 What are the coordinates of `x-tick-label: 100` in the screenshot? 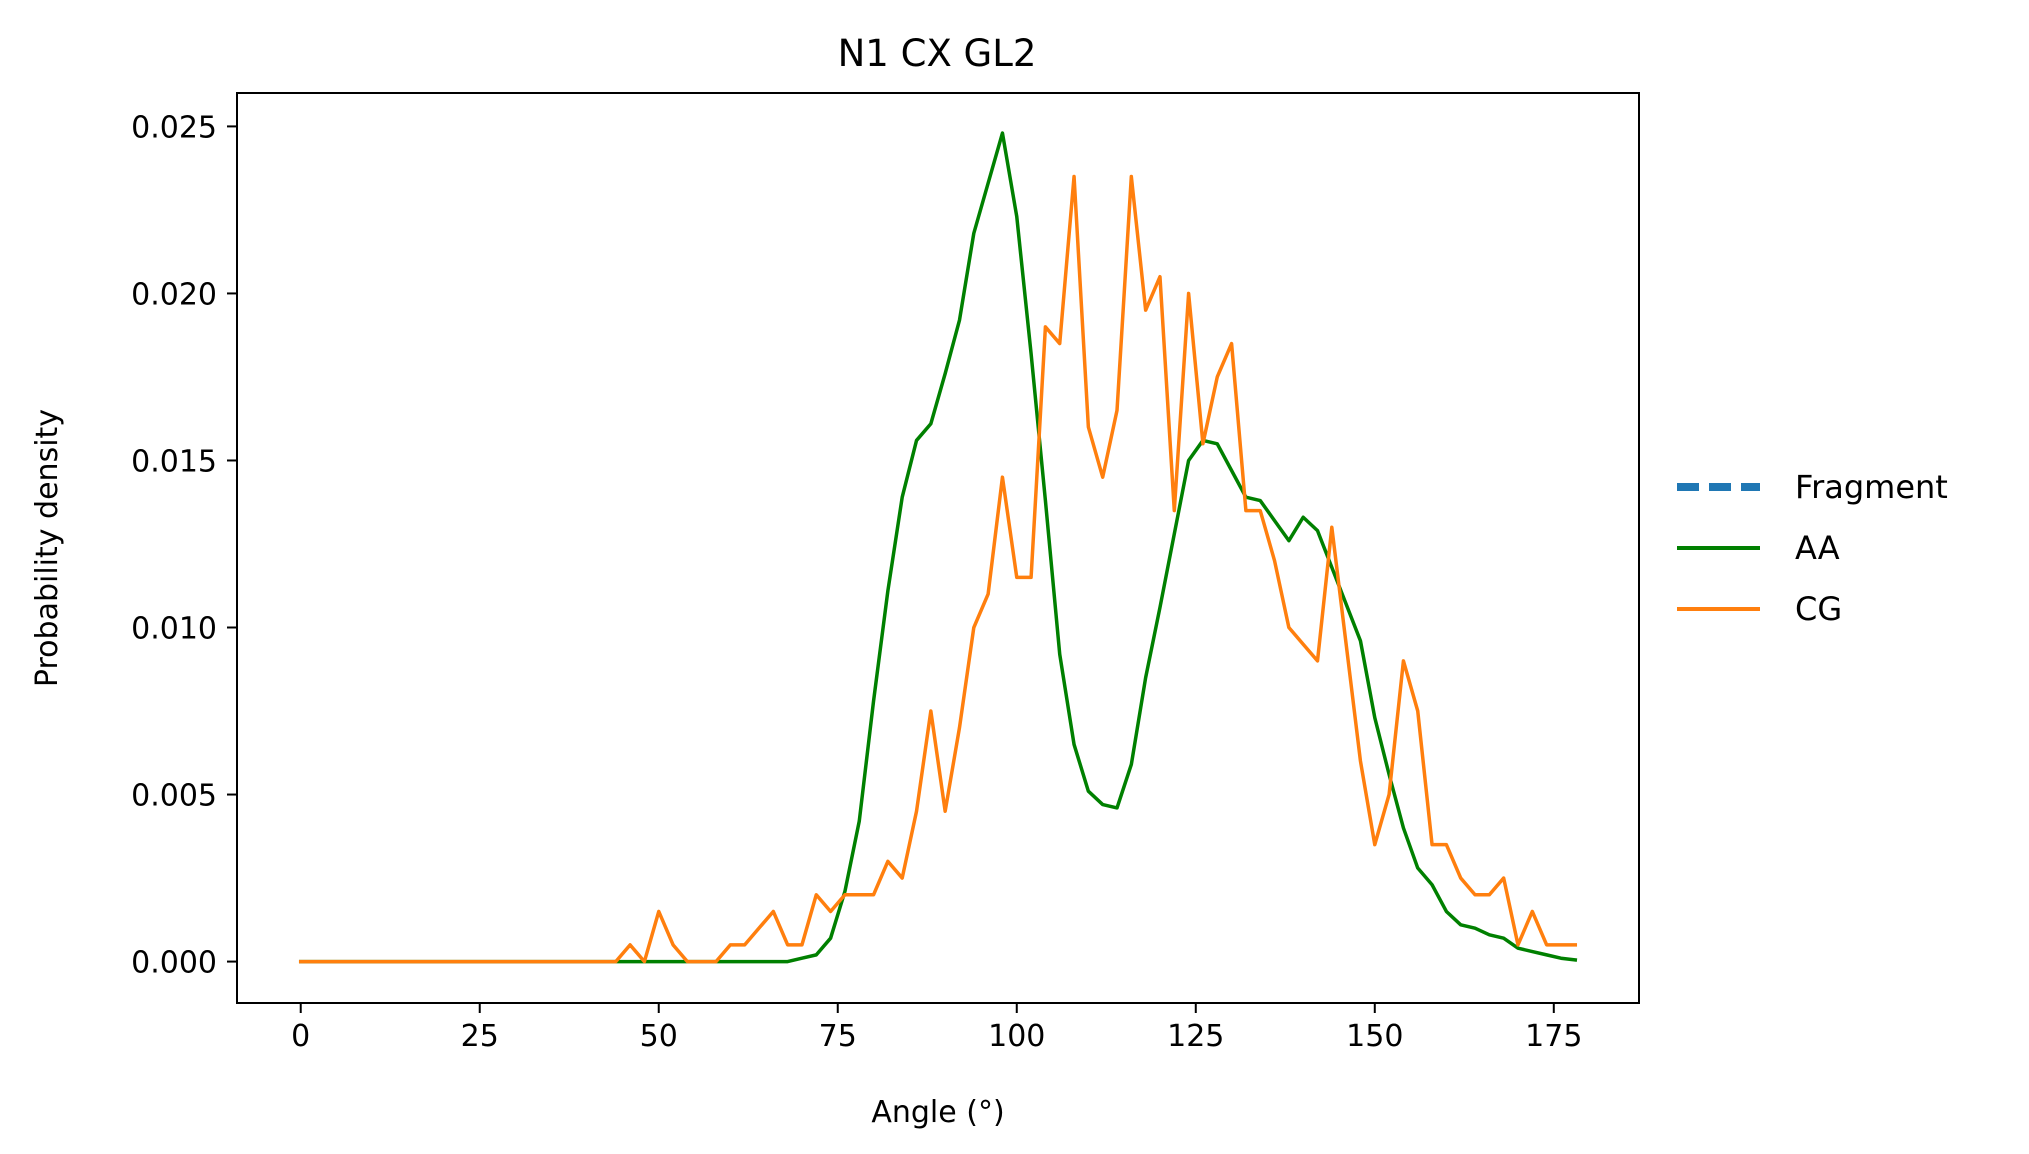 It's located at (1016, 1036).